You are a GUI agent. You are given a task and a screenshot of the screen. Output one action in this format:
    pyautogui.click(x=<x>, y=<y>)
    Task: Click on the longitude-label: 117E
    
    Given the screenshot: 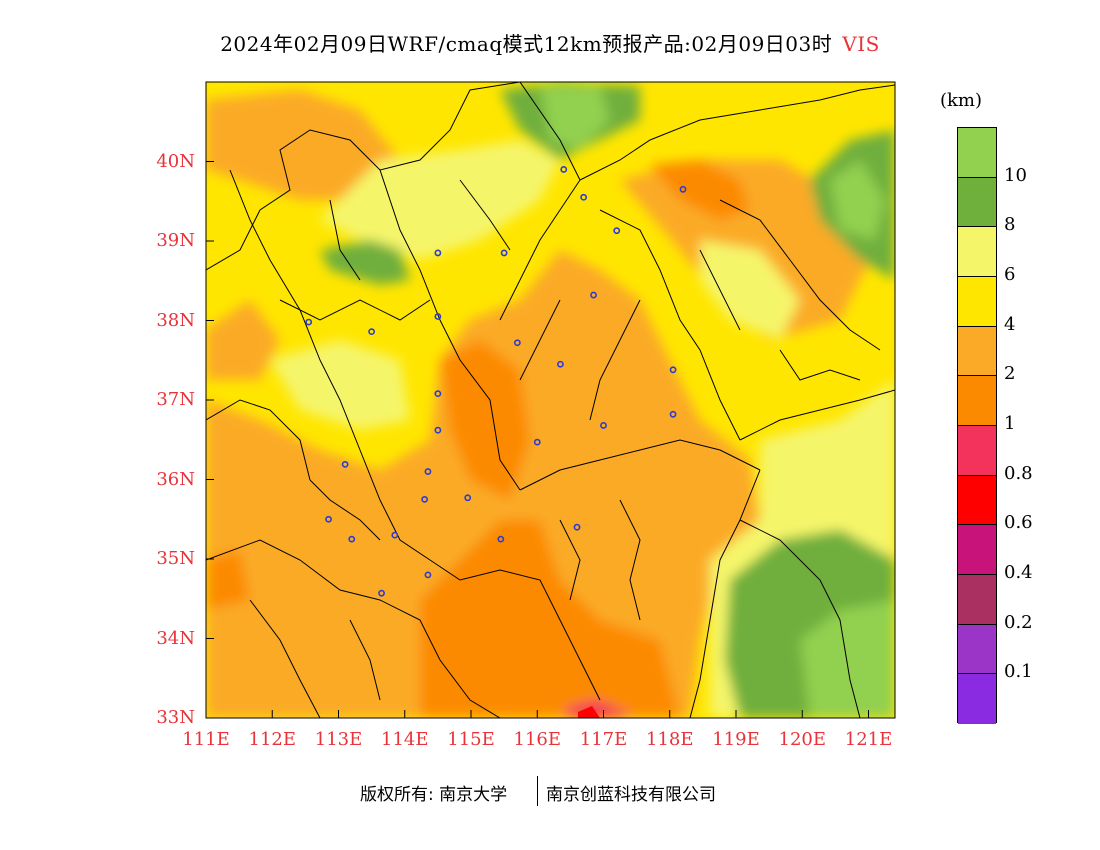 What is the action you would take?
    pyautogui.click(x=603, y=739)
    